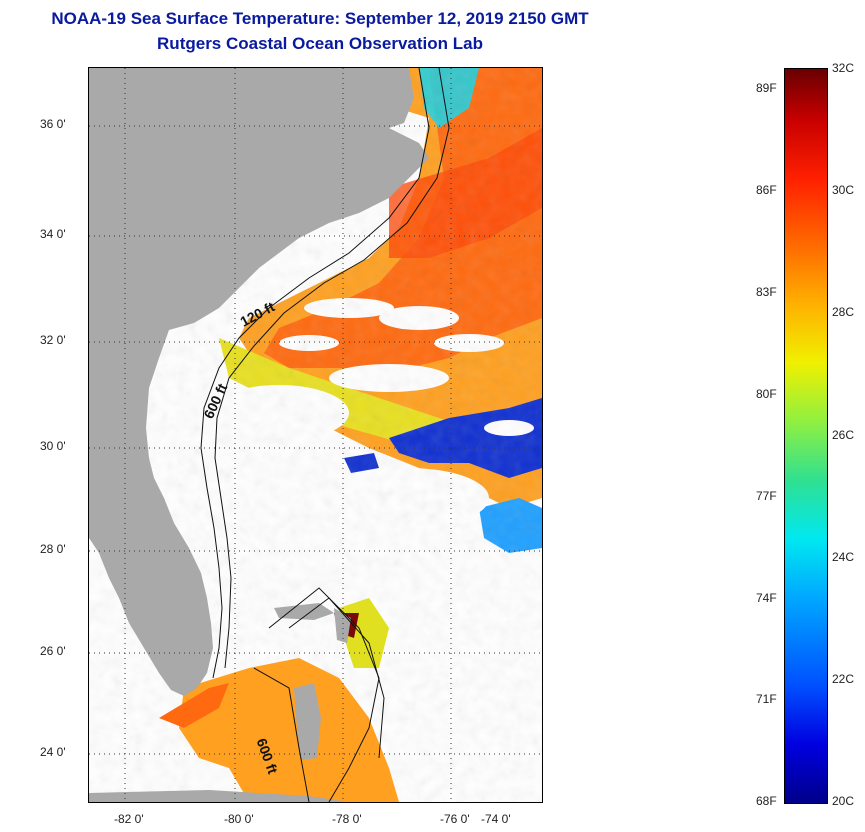  Describe the element at coordinates (53, 234) in the screenshot. I see `lat-label: 34 0'` at that location.